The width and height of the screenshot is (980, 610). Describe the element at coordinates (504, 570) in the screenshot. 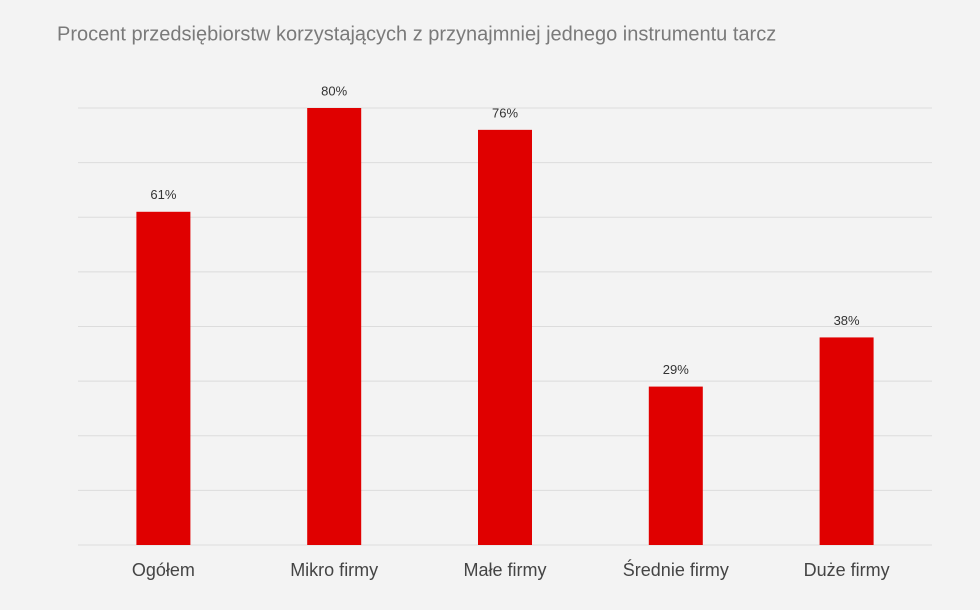

I see `x-tick-label: Małe firmy` at that location.